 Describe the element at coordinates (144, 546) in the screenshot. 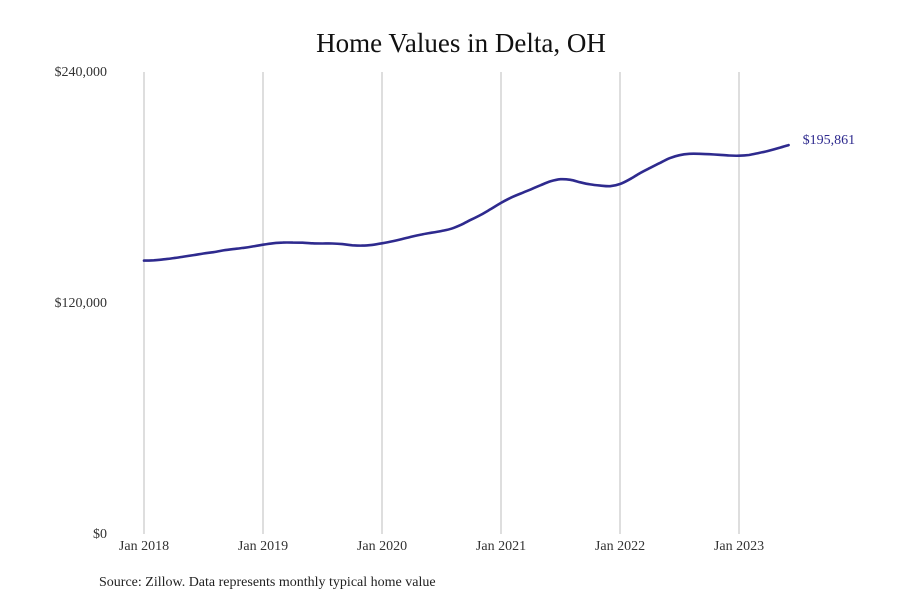

I see `x-tick-label: Jan 2018` at that location.